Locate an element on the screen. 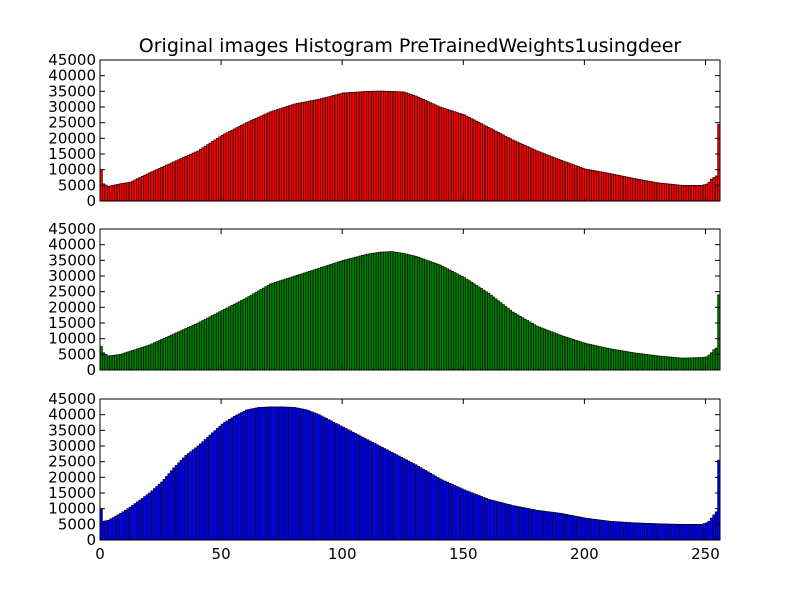 This screenshot has height=600, width=800. y-tick-label: 0 is located at coordinates (91, 201).